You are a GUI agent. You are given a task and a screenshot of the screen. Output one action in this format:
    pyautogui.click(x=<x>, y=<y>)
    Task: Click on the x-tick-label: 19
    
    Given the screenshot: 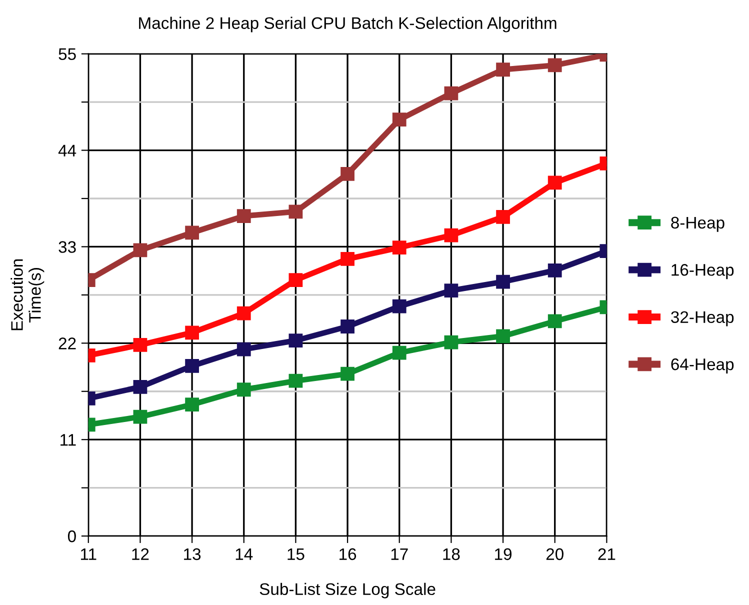 What is the action you would take?
    pyautogui.click(x=503, y=554)
    